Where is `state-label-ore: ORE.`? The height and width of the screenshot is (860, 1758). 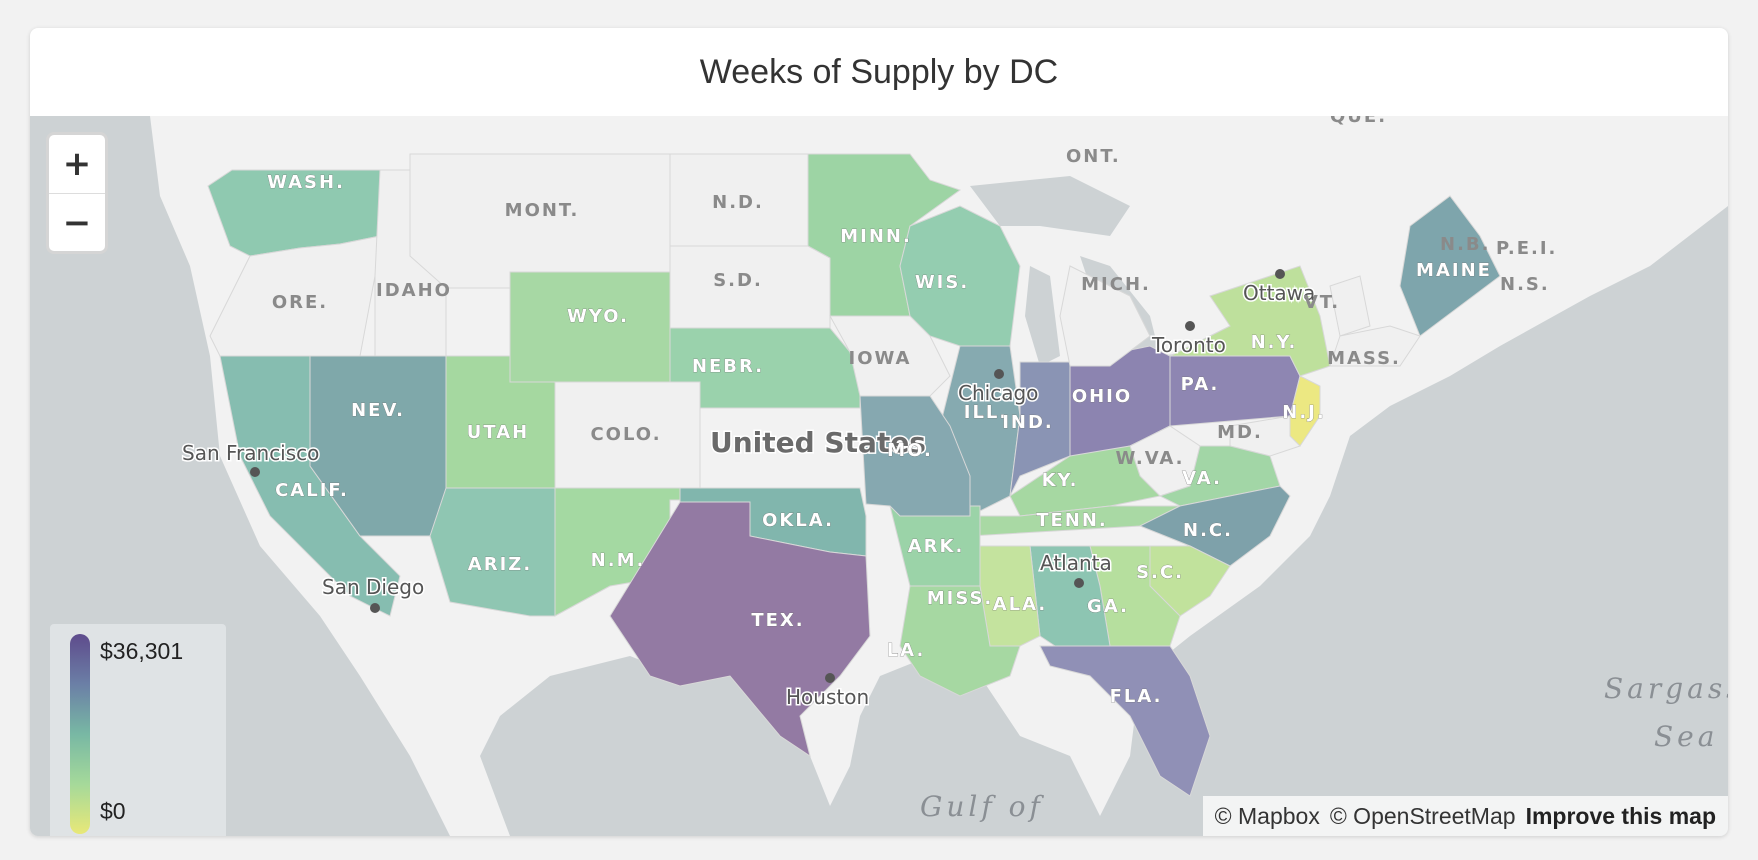 state-label-ore: ORE. is located at coordinates (300, 302).